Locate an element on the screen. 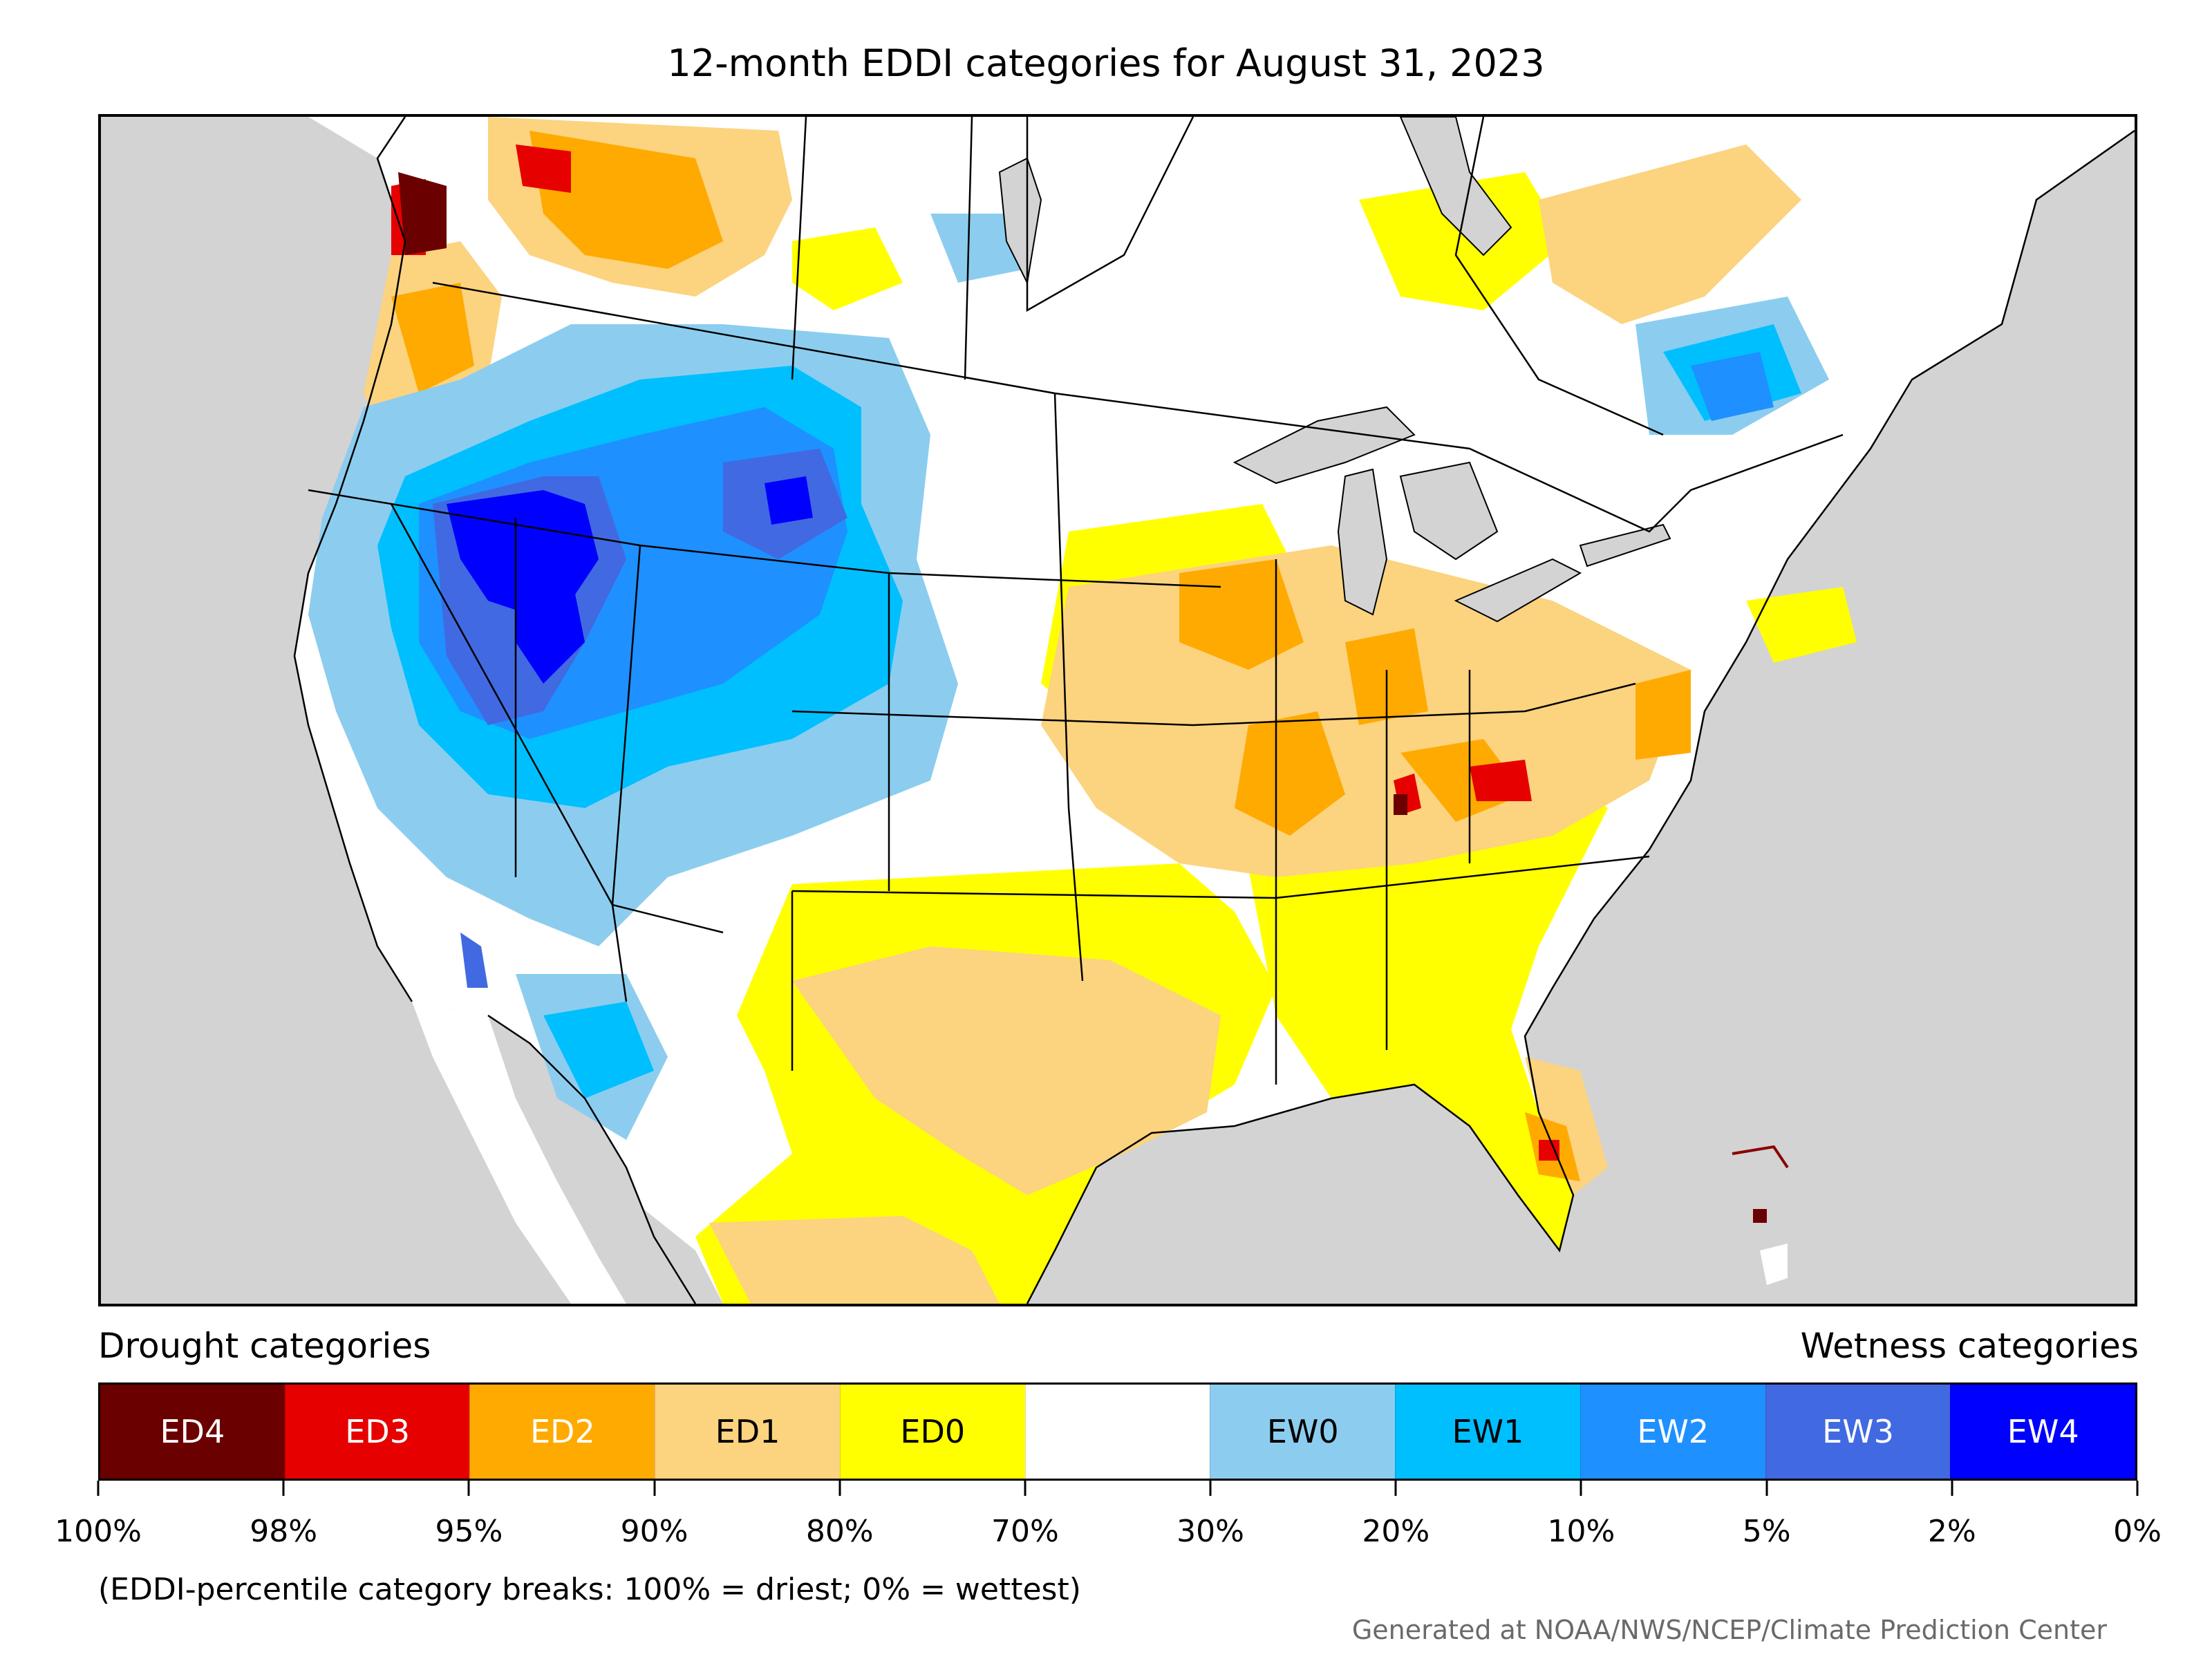  baja-peninsula is located at coordinates (519, 1153).